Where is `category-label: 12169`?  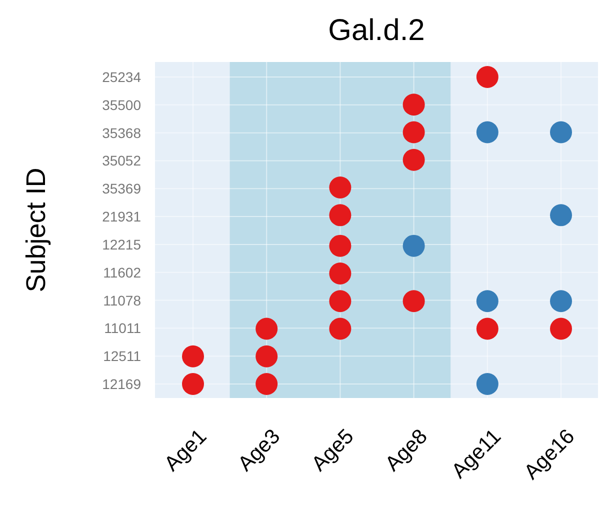
category-label: 12169 is located at coordinates (121, 384).